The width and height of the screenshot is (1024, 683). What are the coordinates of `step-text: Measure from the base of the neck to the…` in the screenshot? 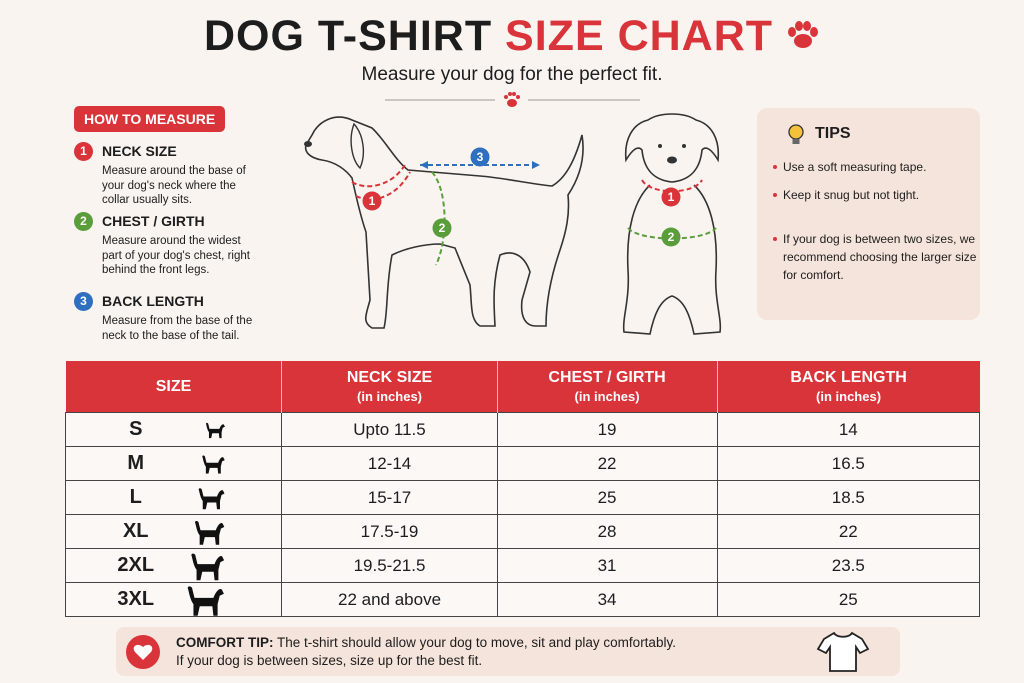 It's located at (177, 328).